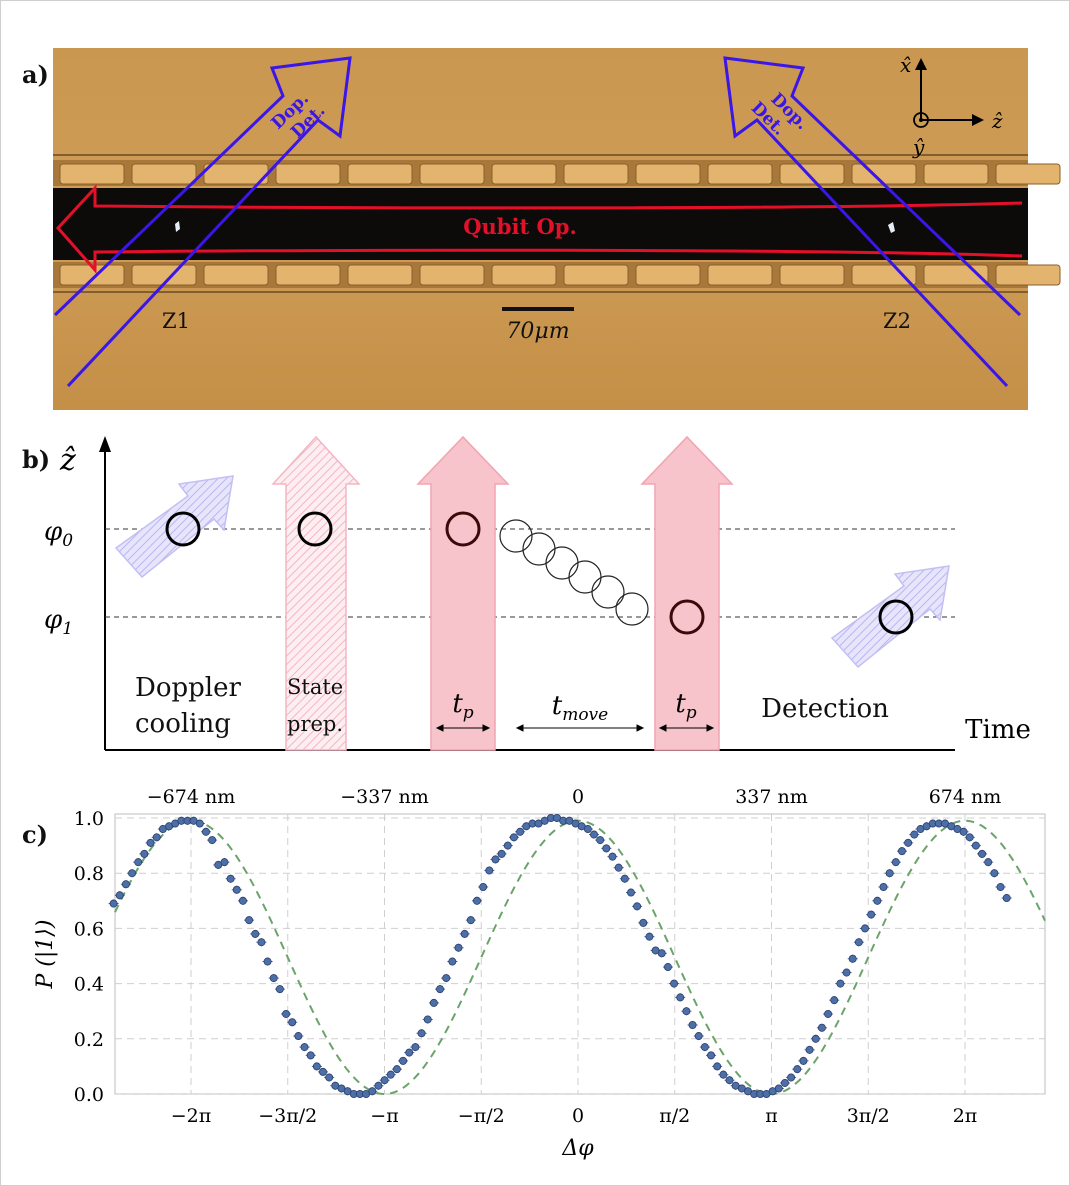 This screenshot has height=1186, width=1070. I want to click on coordinate-axes: x̂ ẑ ŷ, so click(951, 106).